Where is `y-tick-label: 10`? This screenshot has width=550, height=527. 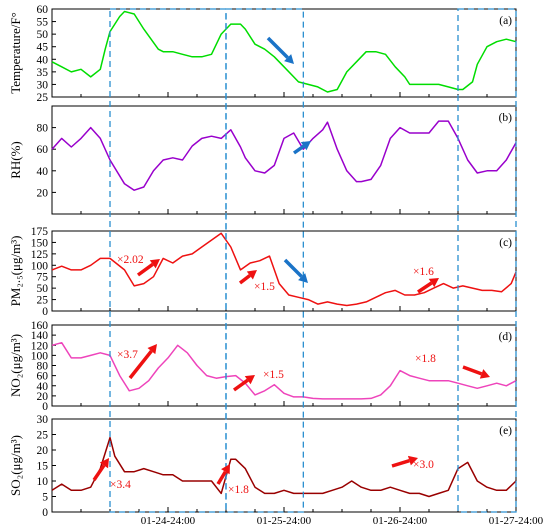
y-tick-label: 10 is located at coordinates (43, 482).